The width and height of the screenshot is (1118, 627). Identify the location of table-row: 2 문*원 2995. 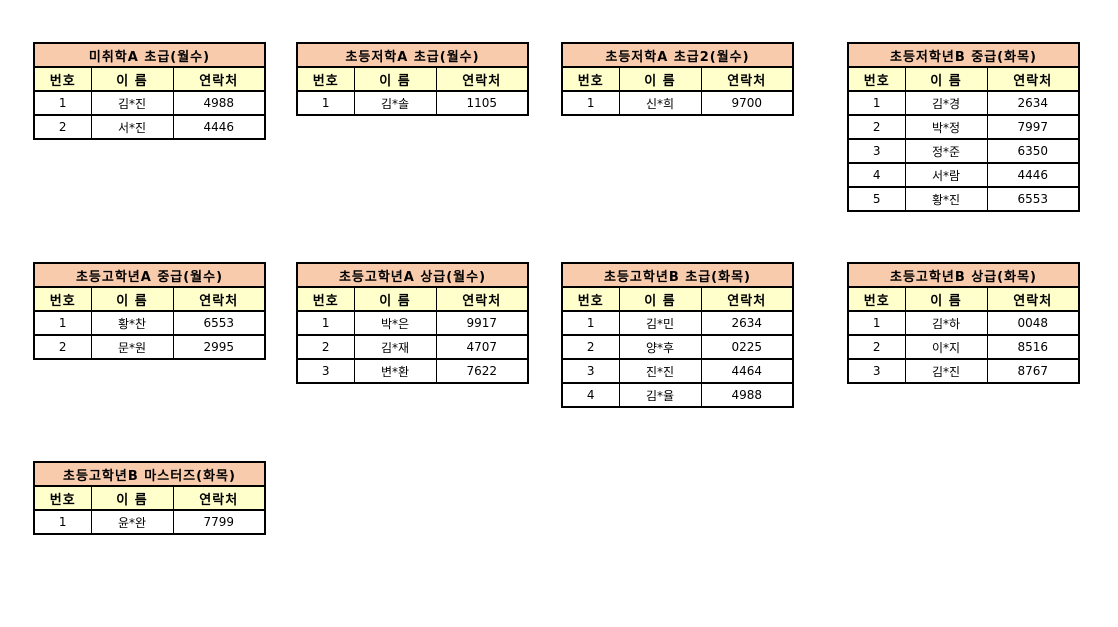
(149, 347).